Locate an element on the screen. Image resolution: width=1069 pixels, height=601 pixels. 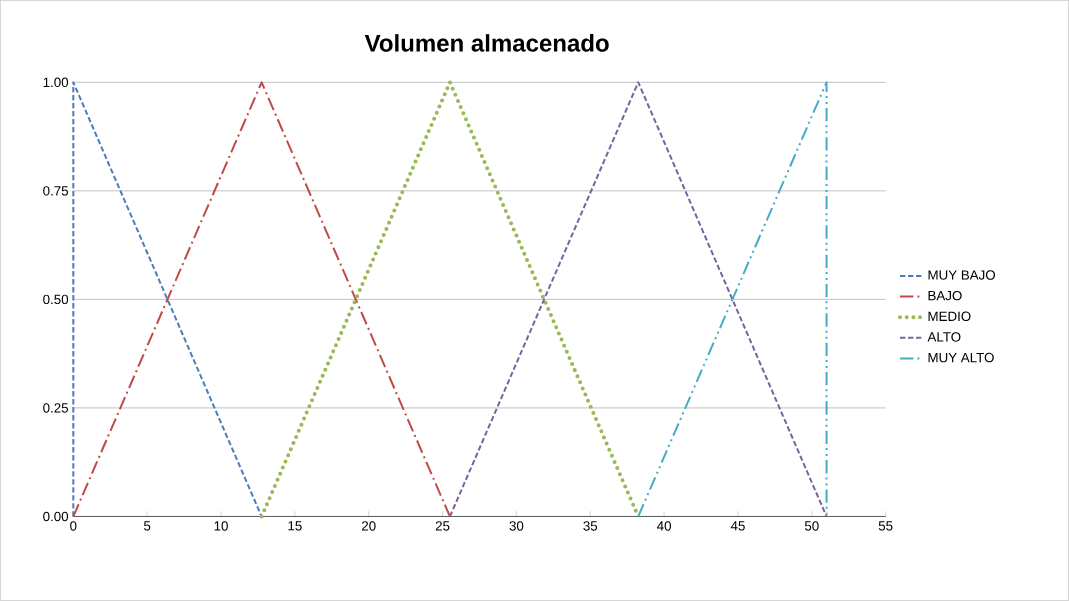
legend-label: BAJO is located at coordinates (945, 296).